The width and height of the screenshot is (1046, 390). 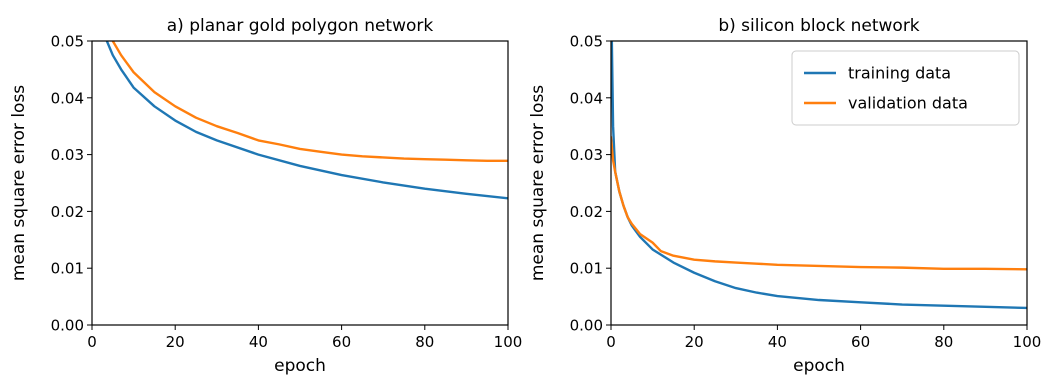 I want to click on chart-title: b) silicon block network, so click(x=818, y=26).